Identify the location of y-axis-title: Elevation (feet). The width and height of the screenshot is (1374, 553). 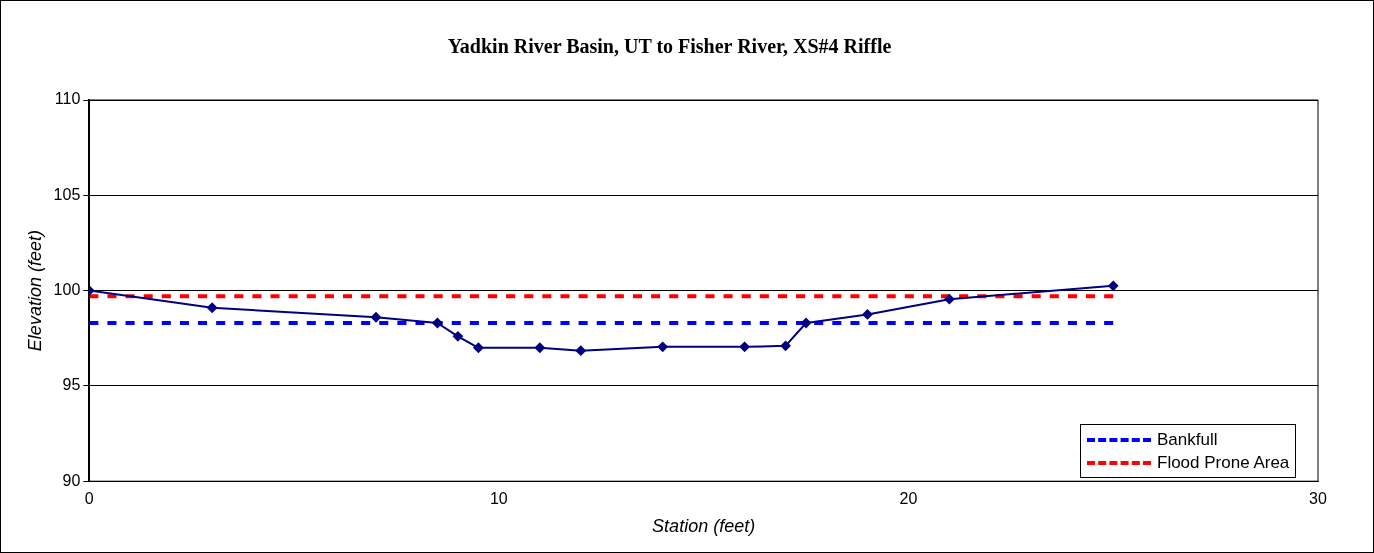
(34, 291).